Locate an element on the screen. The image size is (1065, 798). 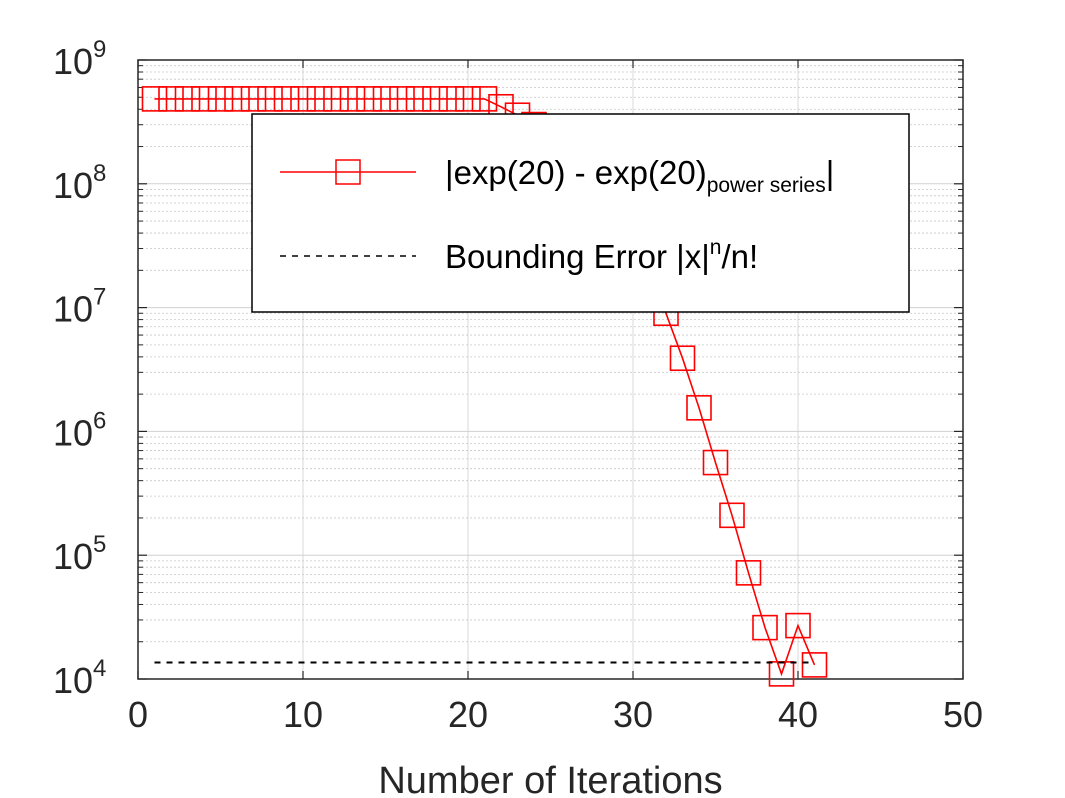
x-tick-label: 10 is located at coordinates (303, 714).